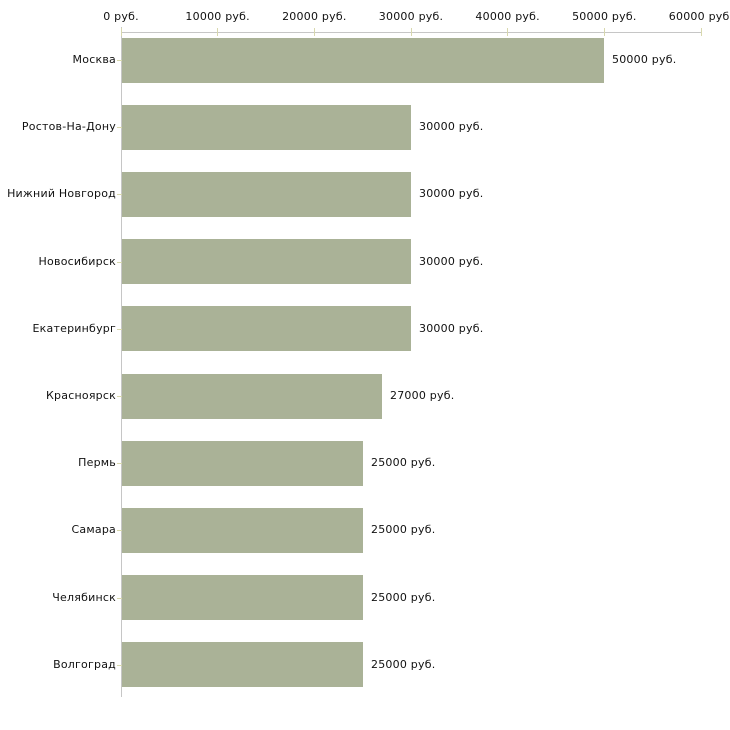 Image resolution: width=730 pixels, height=730 pixels. What do you see at coordinates (604, 16) in the screenshot?
I see `x-axis-tick-label: 50000 руб.` at bounding box center [604, 16].